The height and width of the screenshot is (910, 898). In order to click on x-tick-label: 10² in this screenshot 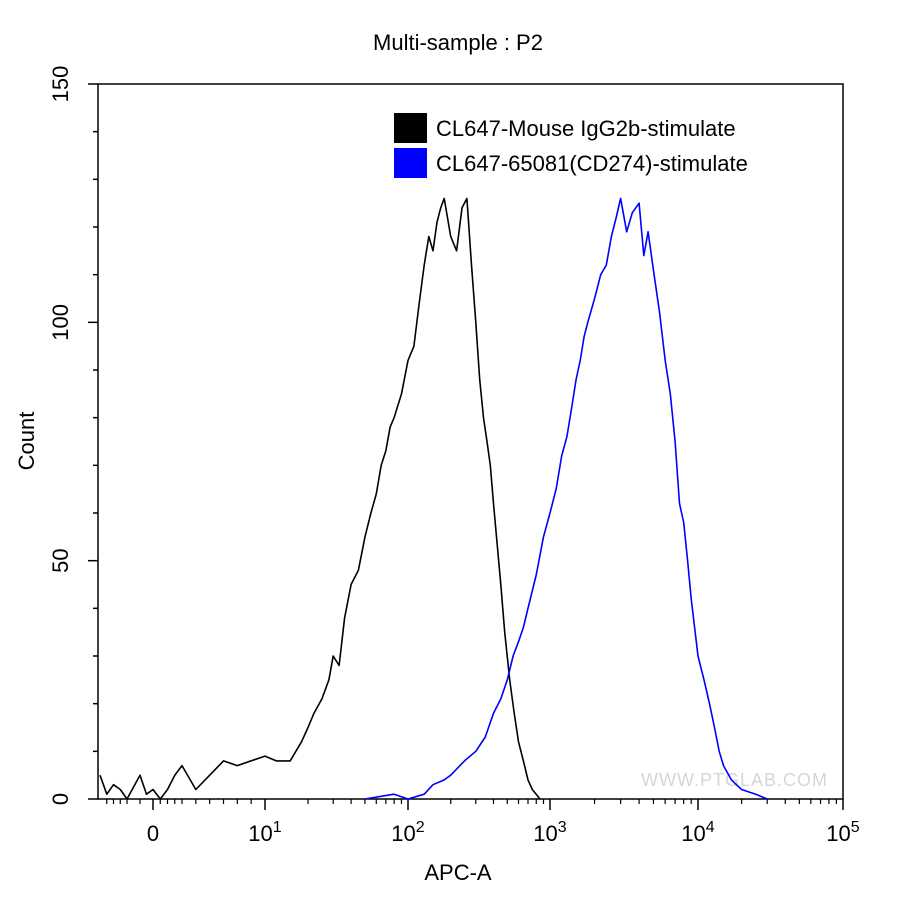, I will do `click(407, 832)`.